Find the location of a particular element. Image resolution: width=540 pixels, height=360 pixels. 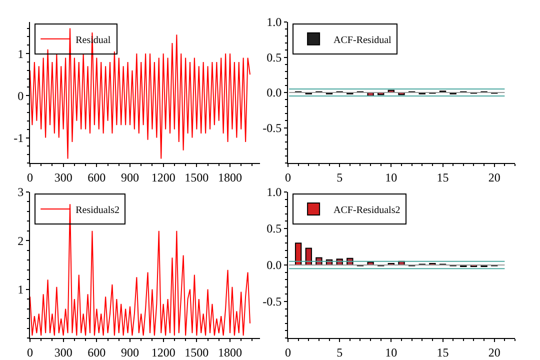

y-tick-label: -1 is located at coordinates (19, 137).